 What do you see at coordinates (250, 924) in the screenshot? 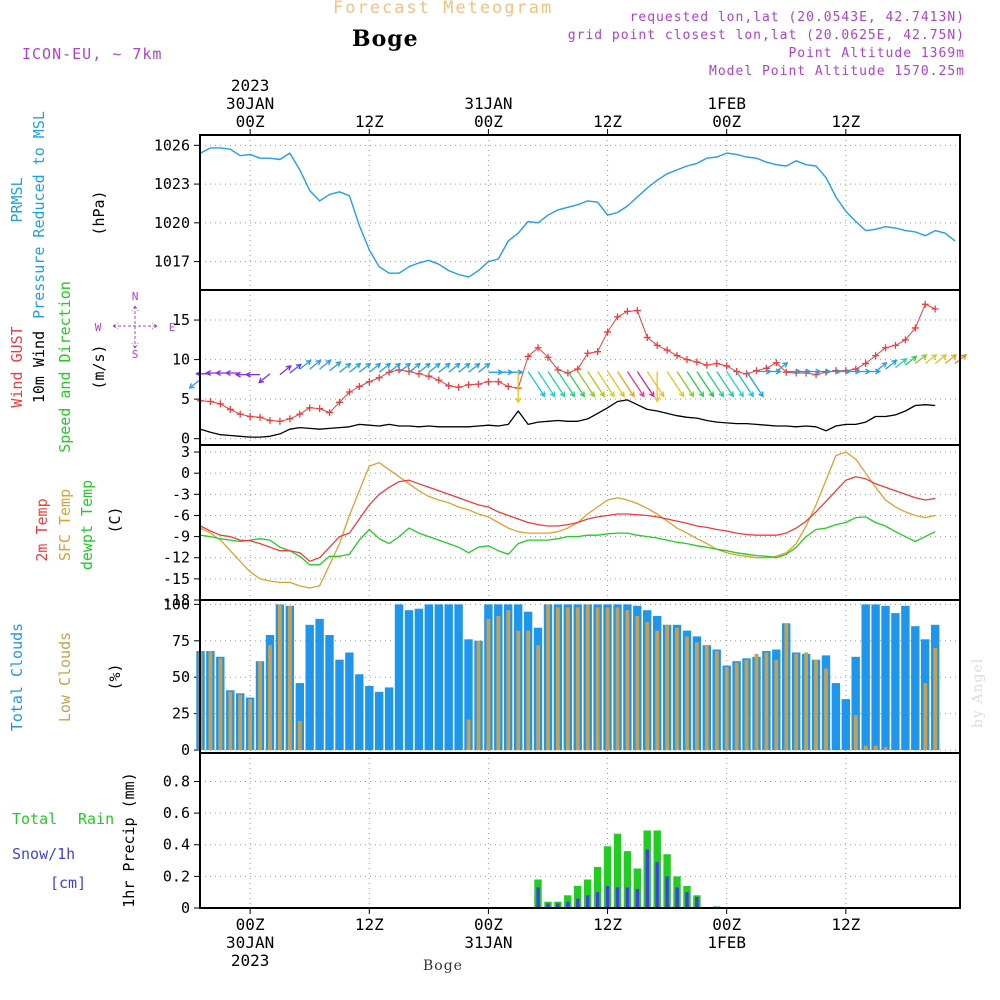
I see `x-tick-label-bottom: 00Z` at bounding box center [250, 924].